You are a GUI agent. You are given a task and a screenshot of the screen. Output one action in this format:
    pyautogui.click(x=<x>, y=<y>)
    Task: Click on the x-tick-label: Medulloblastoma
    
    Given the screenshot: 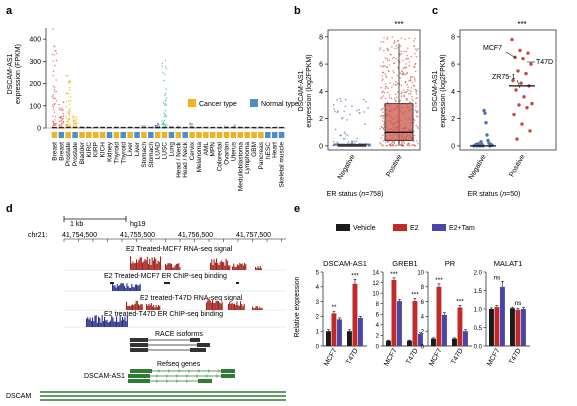 What is the action you would take?
    pyautogui.click(x=240, y=167)
    